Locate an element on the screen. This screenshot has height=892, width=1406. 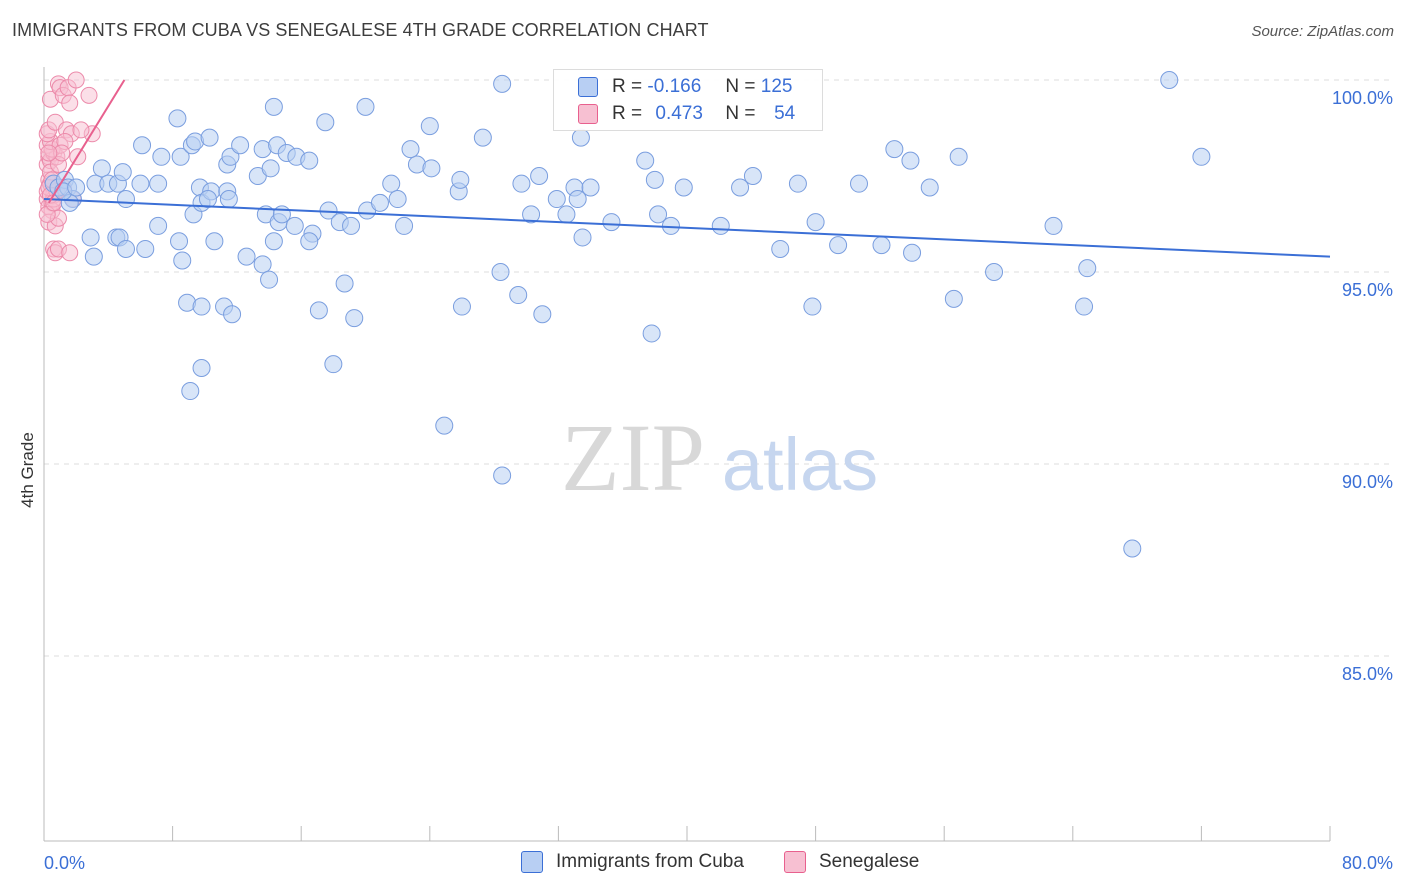
bottom-legend: Immigrants from Cuba Senegalese is located at coordinates (703, 864).